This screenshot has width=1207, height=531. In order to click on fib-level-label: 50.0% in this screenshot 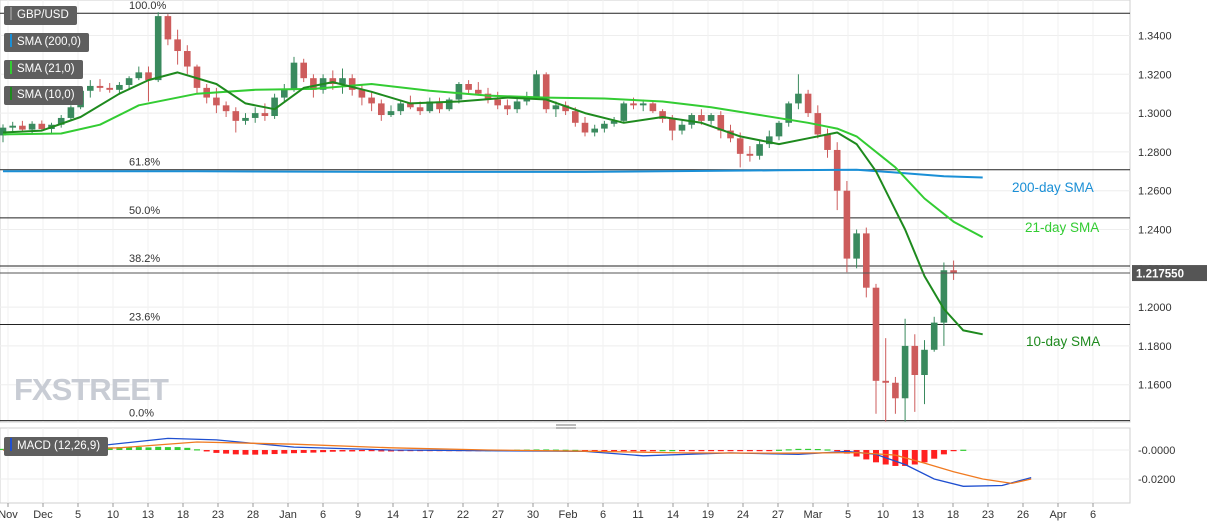, I will do `click(144, 211)`.